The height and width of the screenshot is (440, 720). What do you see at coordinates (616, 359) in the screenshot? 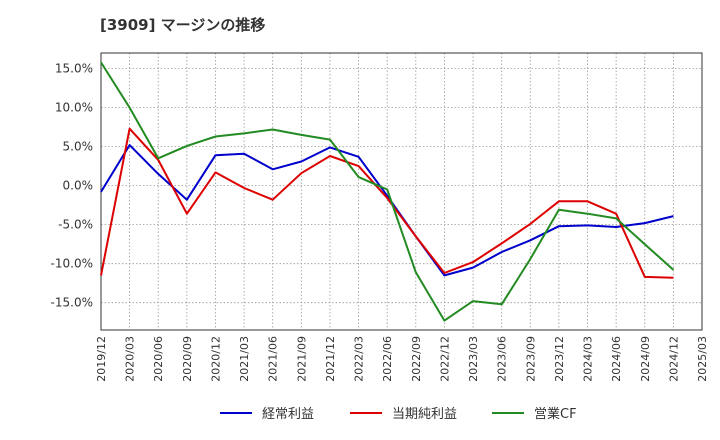
I see `x-tick-label: 2024/06` at bounding box center [616, 359].